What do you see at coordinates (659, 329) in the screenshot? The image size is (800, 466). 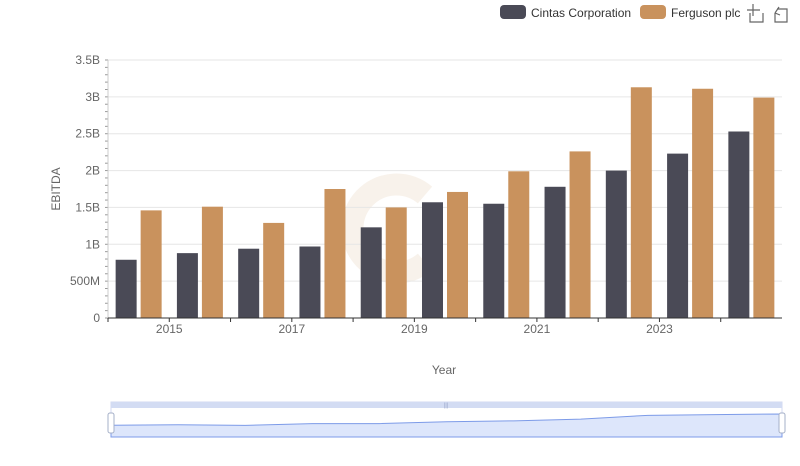 I see `x-tick-label: 2023` at bounding box center [659, 329].